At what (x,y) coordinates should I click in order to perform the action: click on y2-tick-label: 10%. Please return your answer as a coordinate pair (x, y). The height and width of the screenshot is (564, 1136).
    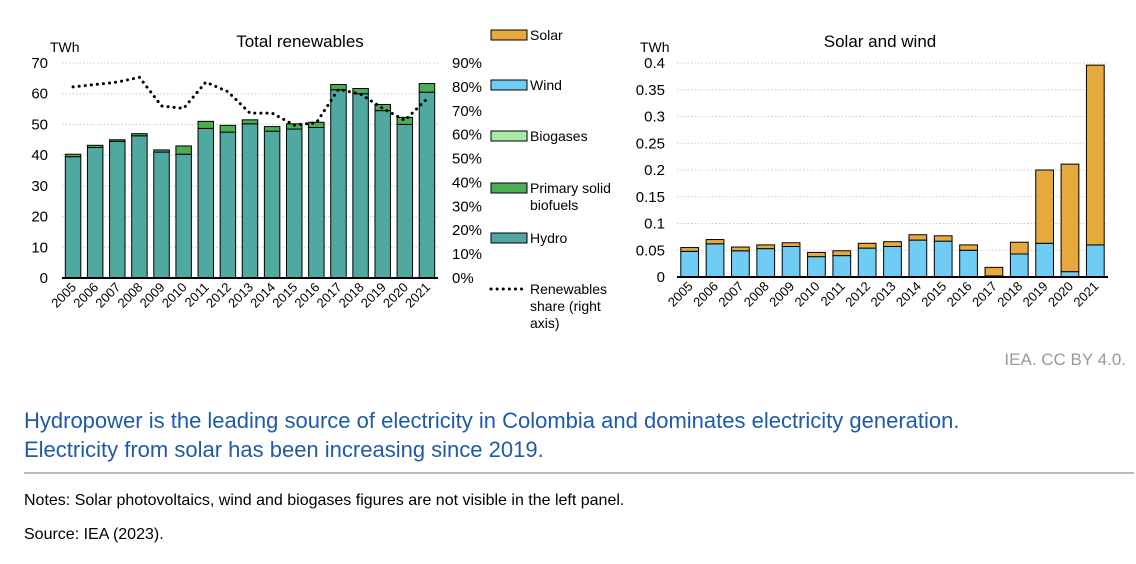
    Looking at the image, I should click on (467, 254).